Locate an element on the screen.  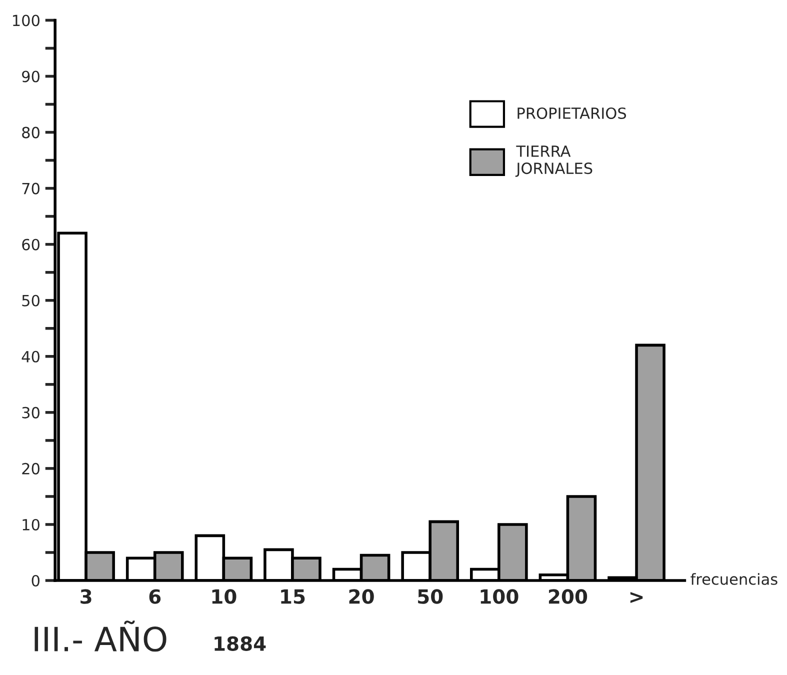
x-tick-label: 100 is located at coordinates (499, 596).